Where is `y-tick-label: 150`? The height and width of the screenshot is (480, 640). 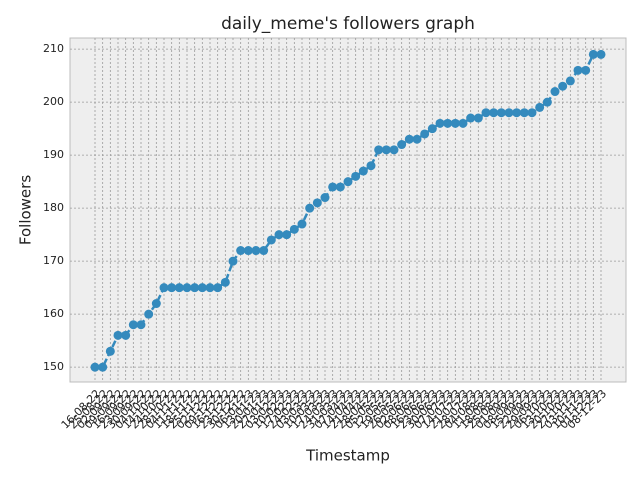
y-tick-label: 150 is located at coordinates (53, 366).